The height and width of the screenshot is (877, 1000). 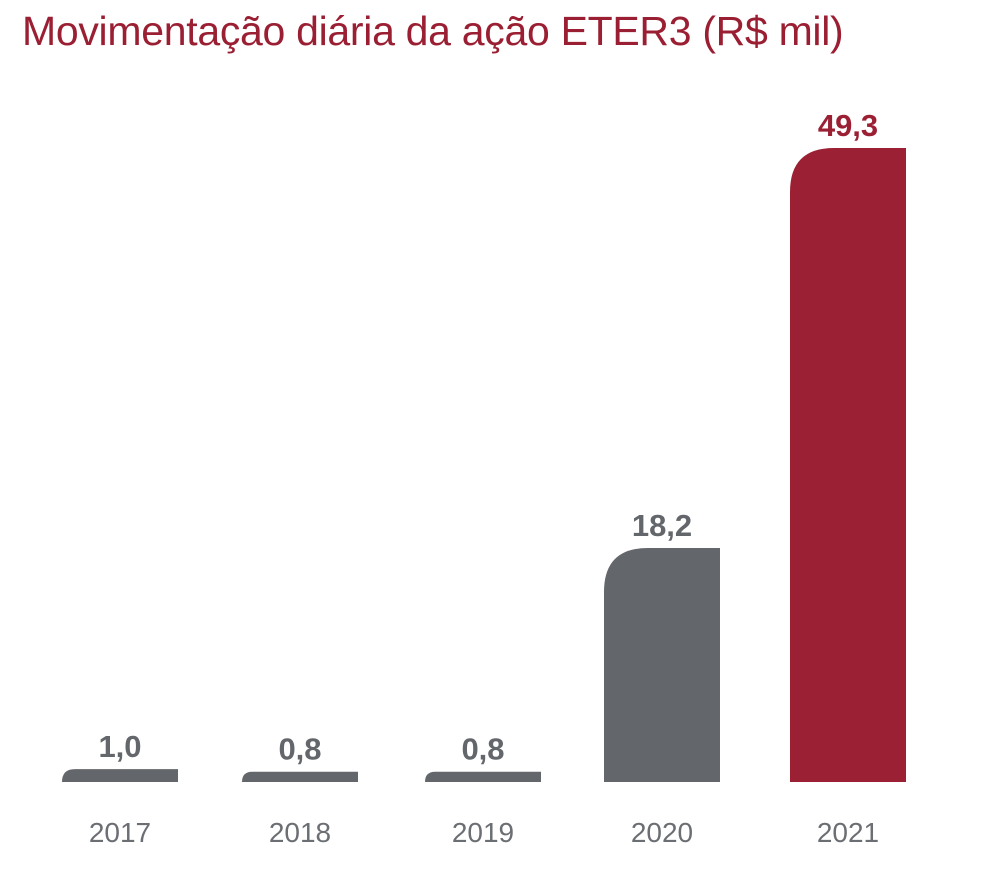 What do you see at coordinates (662, 525) in the screenshot?
I see `value-label-2020: 18,2` at bounding box center [662, 525].